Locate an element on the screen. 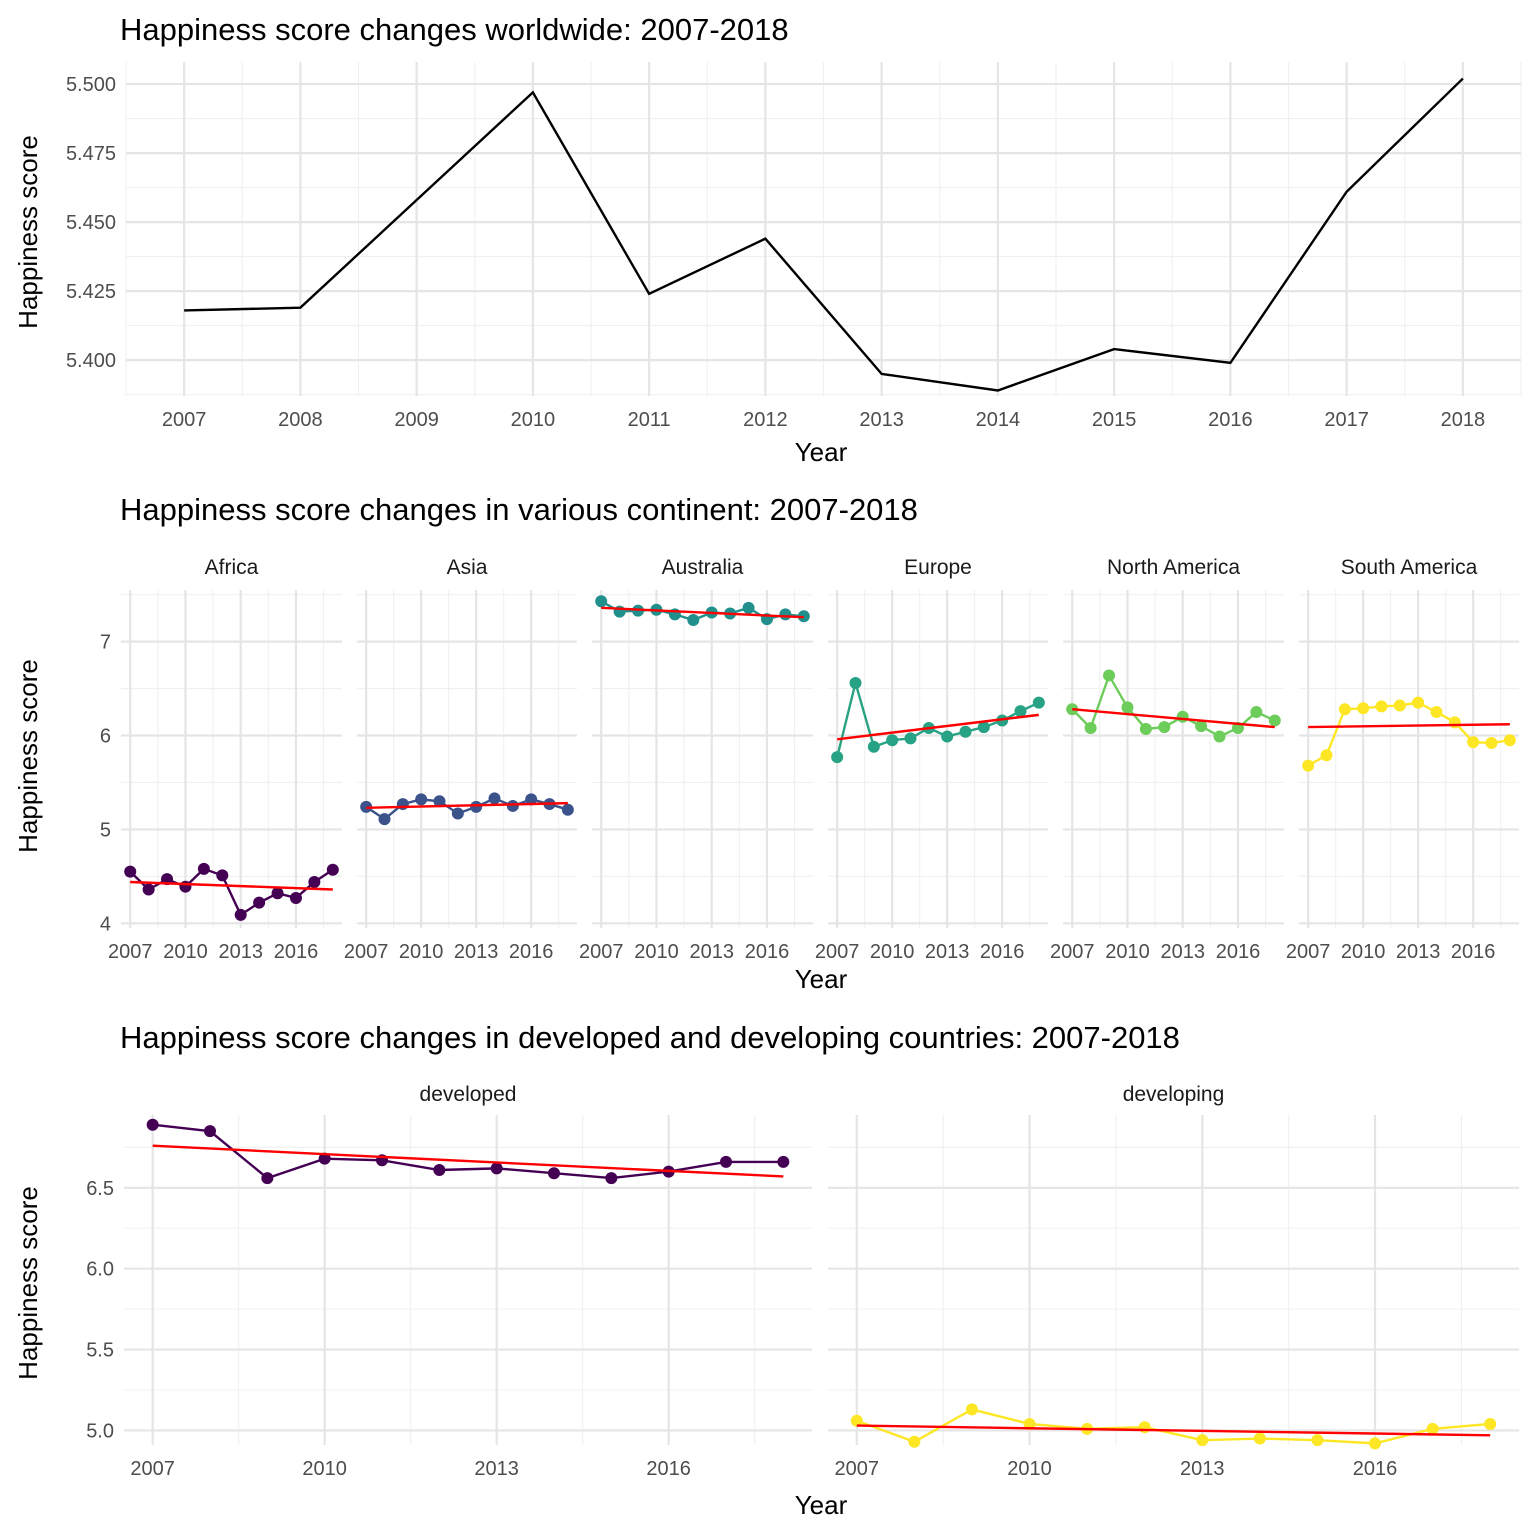  development-trend-line is located at coordinates (1173, 1430).